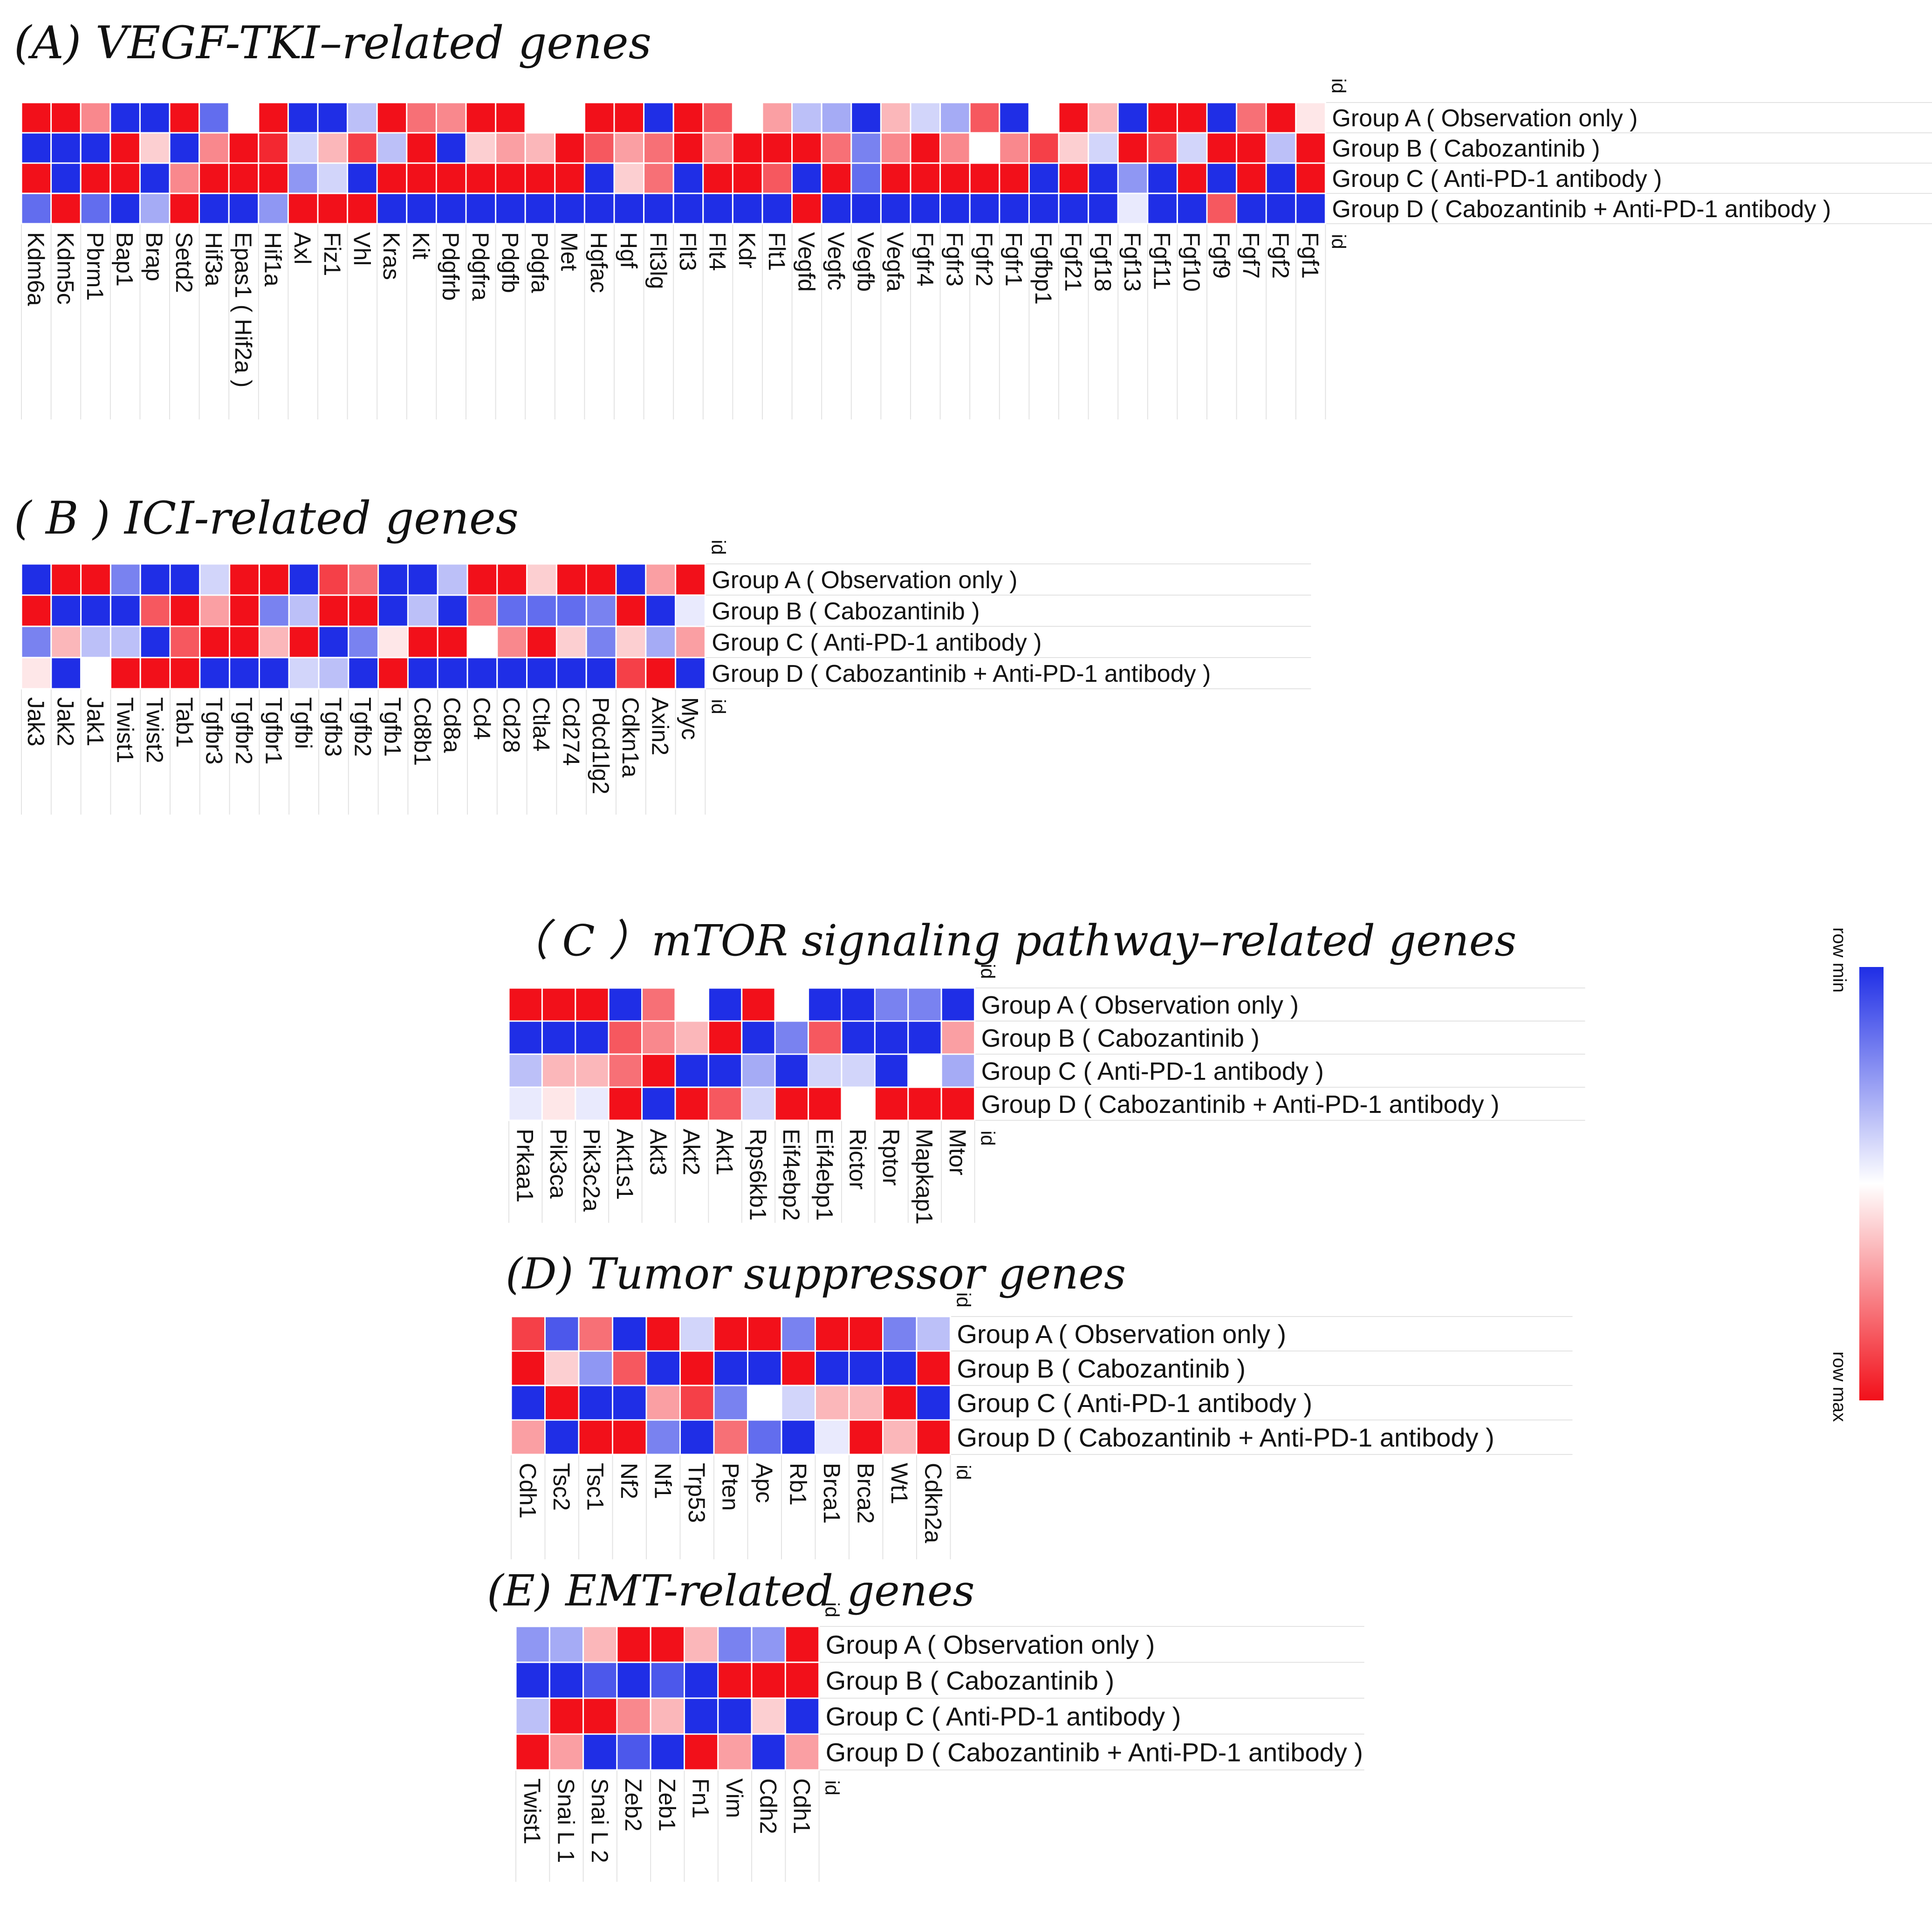 The height and width of the screenshot is (1927, 1932). Describe the element at coordinates (1839, 960) in the screenshot. I see `legend-min-label: row min` at that location.